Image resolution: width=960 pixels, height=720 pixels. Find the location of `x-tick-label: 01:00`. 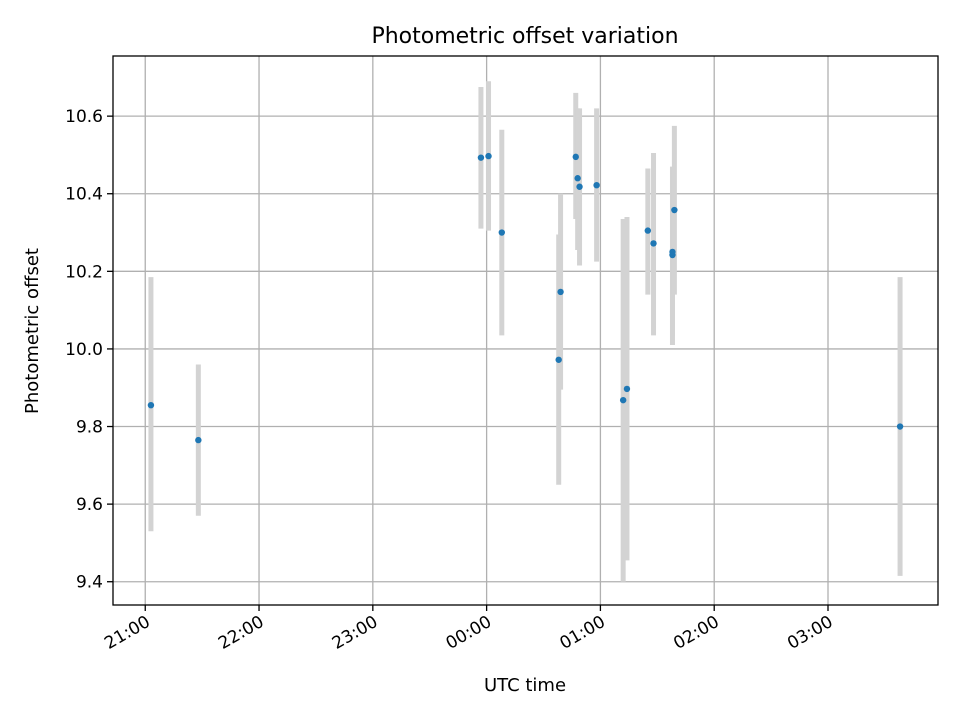

x-tick-label: 01:00 is located at coordinates (582, 633).